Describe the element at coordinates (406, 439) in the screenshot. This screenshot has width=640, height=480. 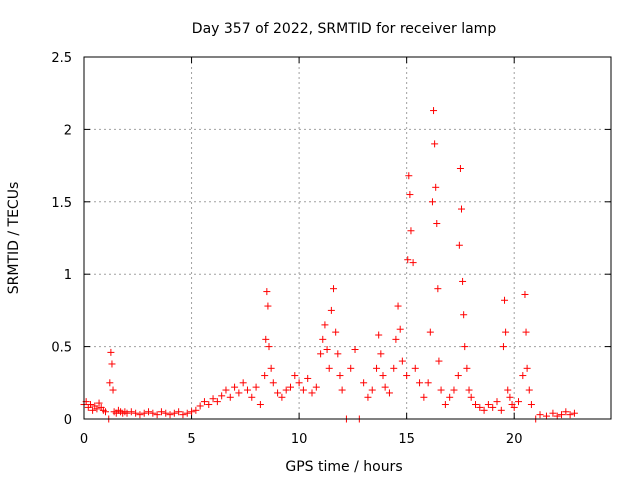
I see `x-tick-label: 15` at that location.